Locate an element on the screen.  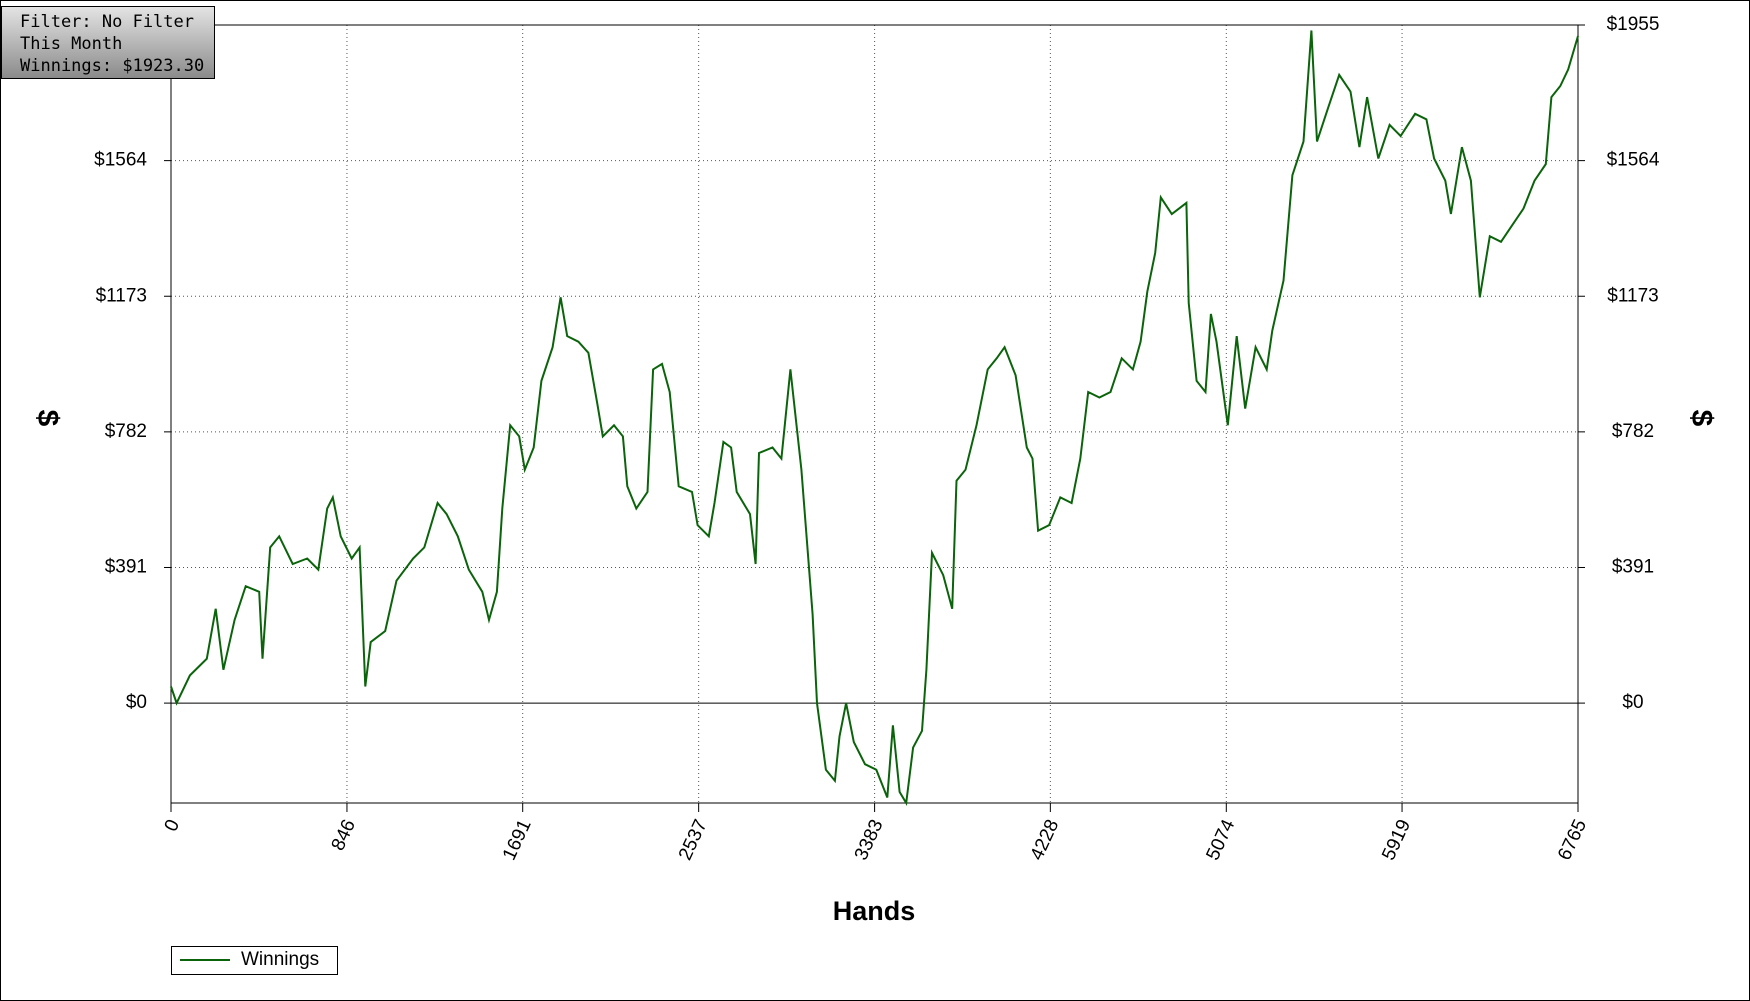
y2-tick-label: $391 is located at coordinates (1633, 566).